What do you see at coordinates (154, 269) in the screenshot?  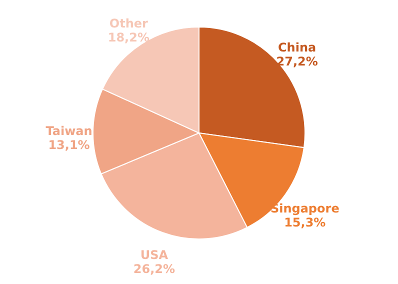 I see `data-label: 26,2%` at bounding box center [154, 269].